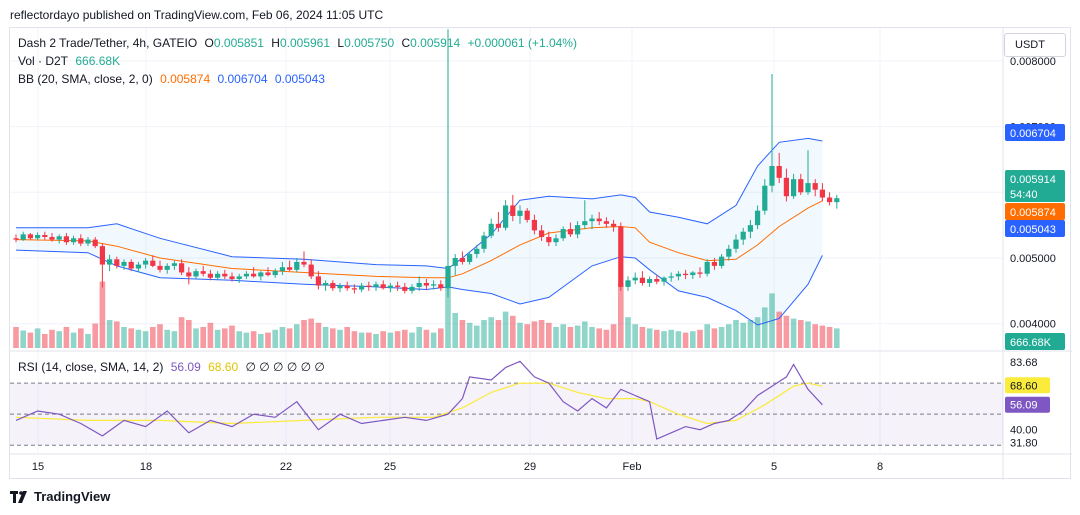  I want to click on time-tick-label: 29, so click(530, 467).